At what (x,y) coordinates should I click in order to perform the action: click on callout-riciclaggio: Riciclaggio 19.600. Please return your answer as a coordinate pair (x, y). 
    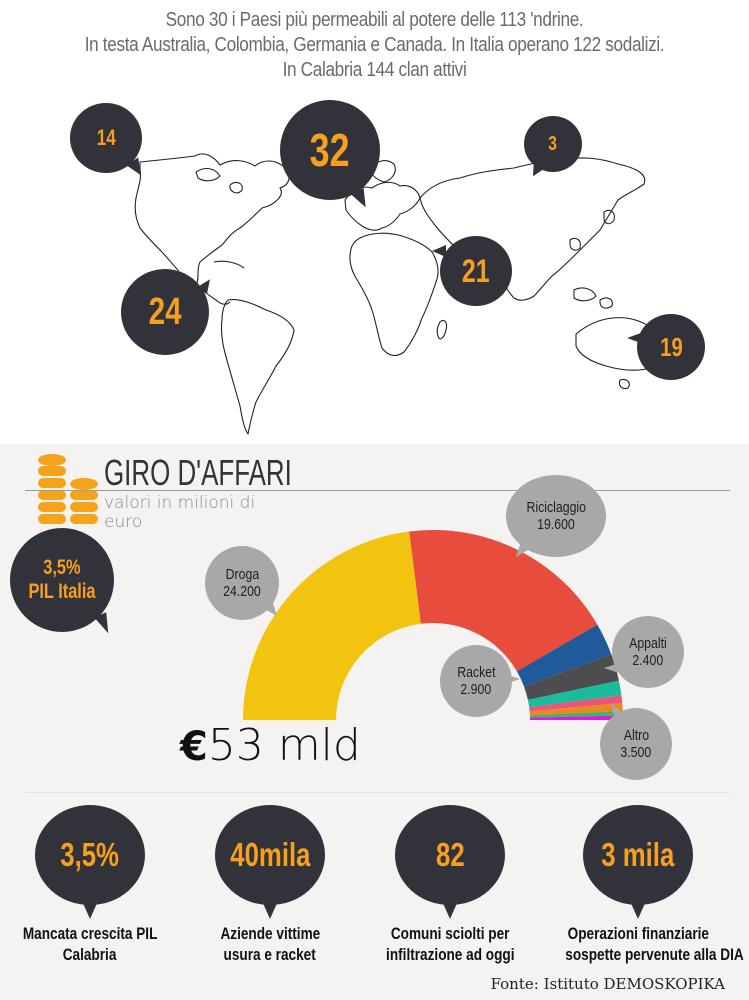
    Looking at the image, I should click on (556, 516).